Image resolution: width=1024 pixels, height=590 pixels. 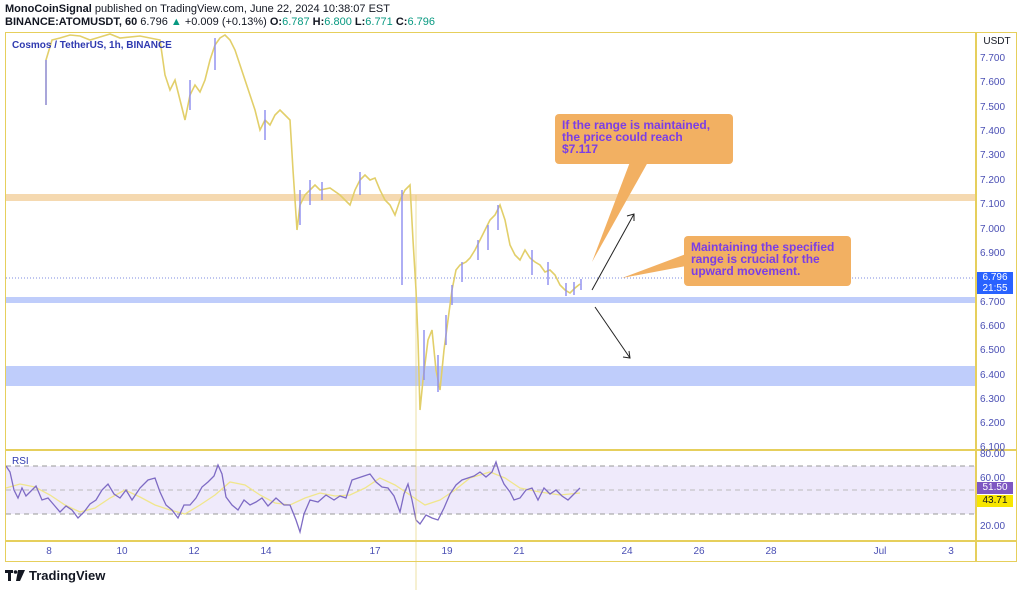 What do you see at coordinates (755, 259) in the screenshot?
I see `callout-line: range is crucial for the` at bounding box center [755, 259].